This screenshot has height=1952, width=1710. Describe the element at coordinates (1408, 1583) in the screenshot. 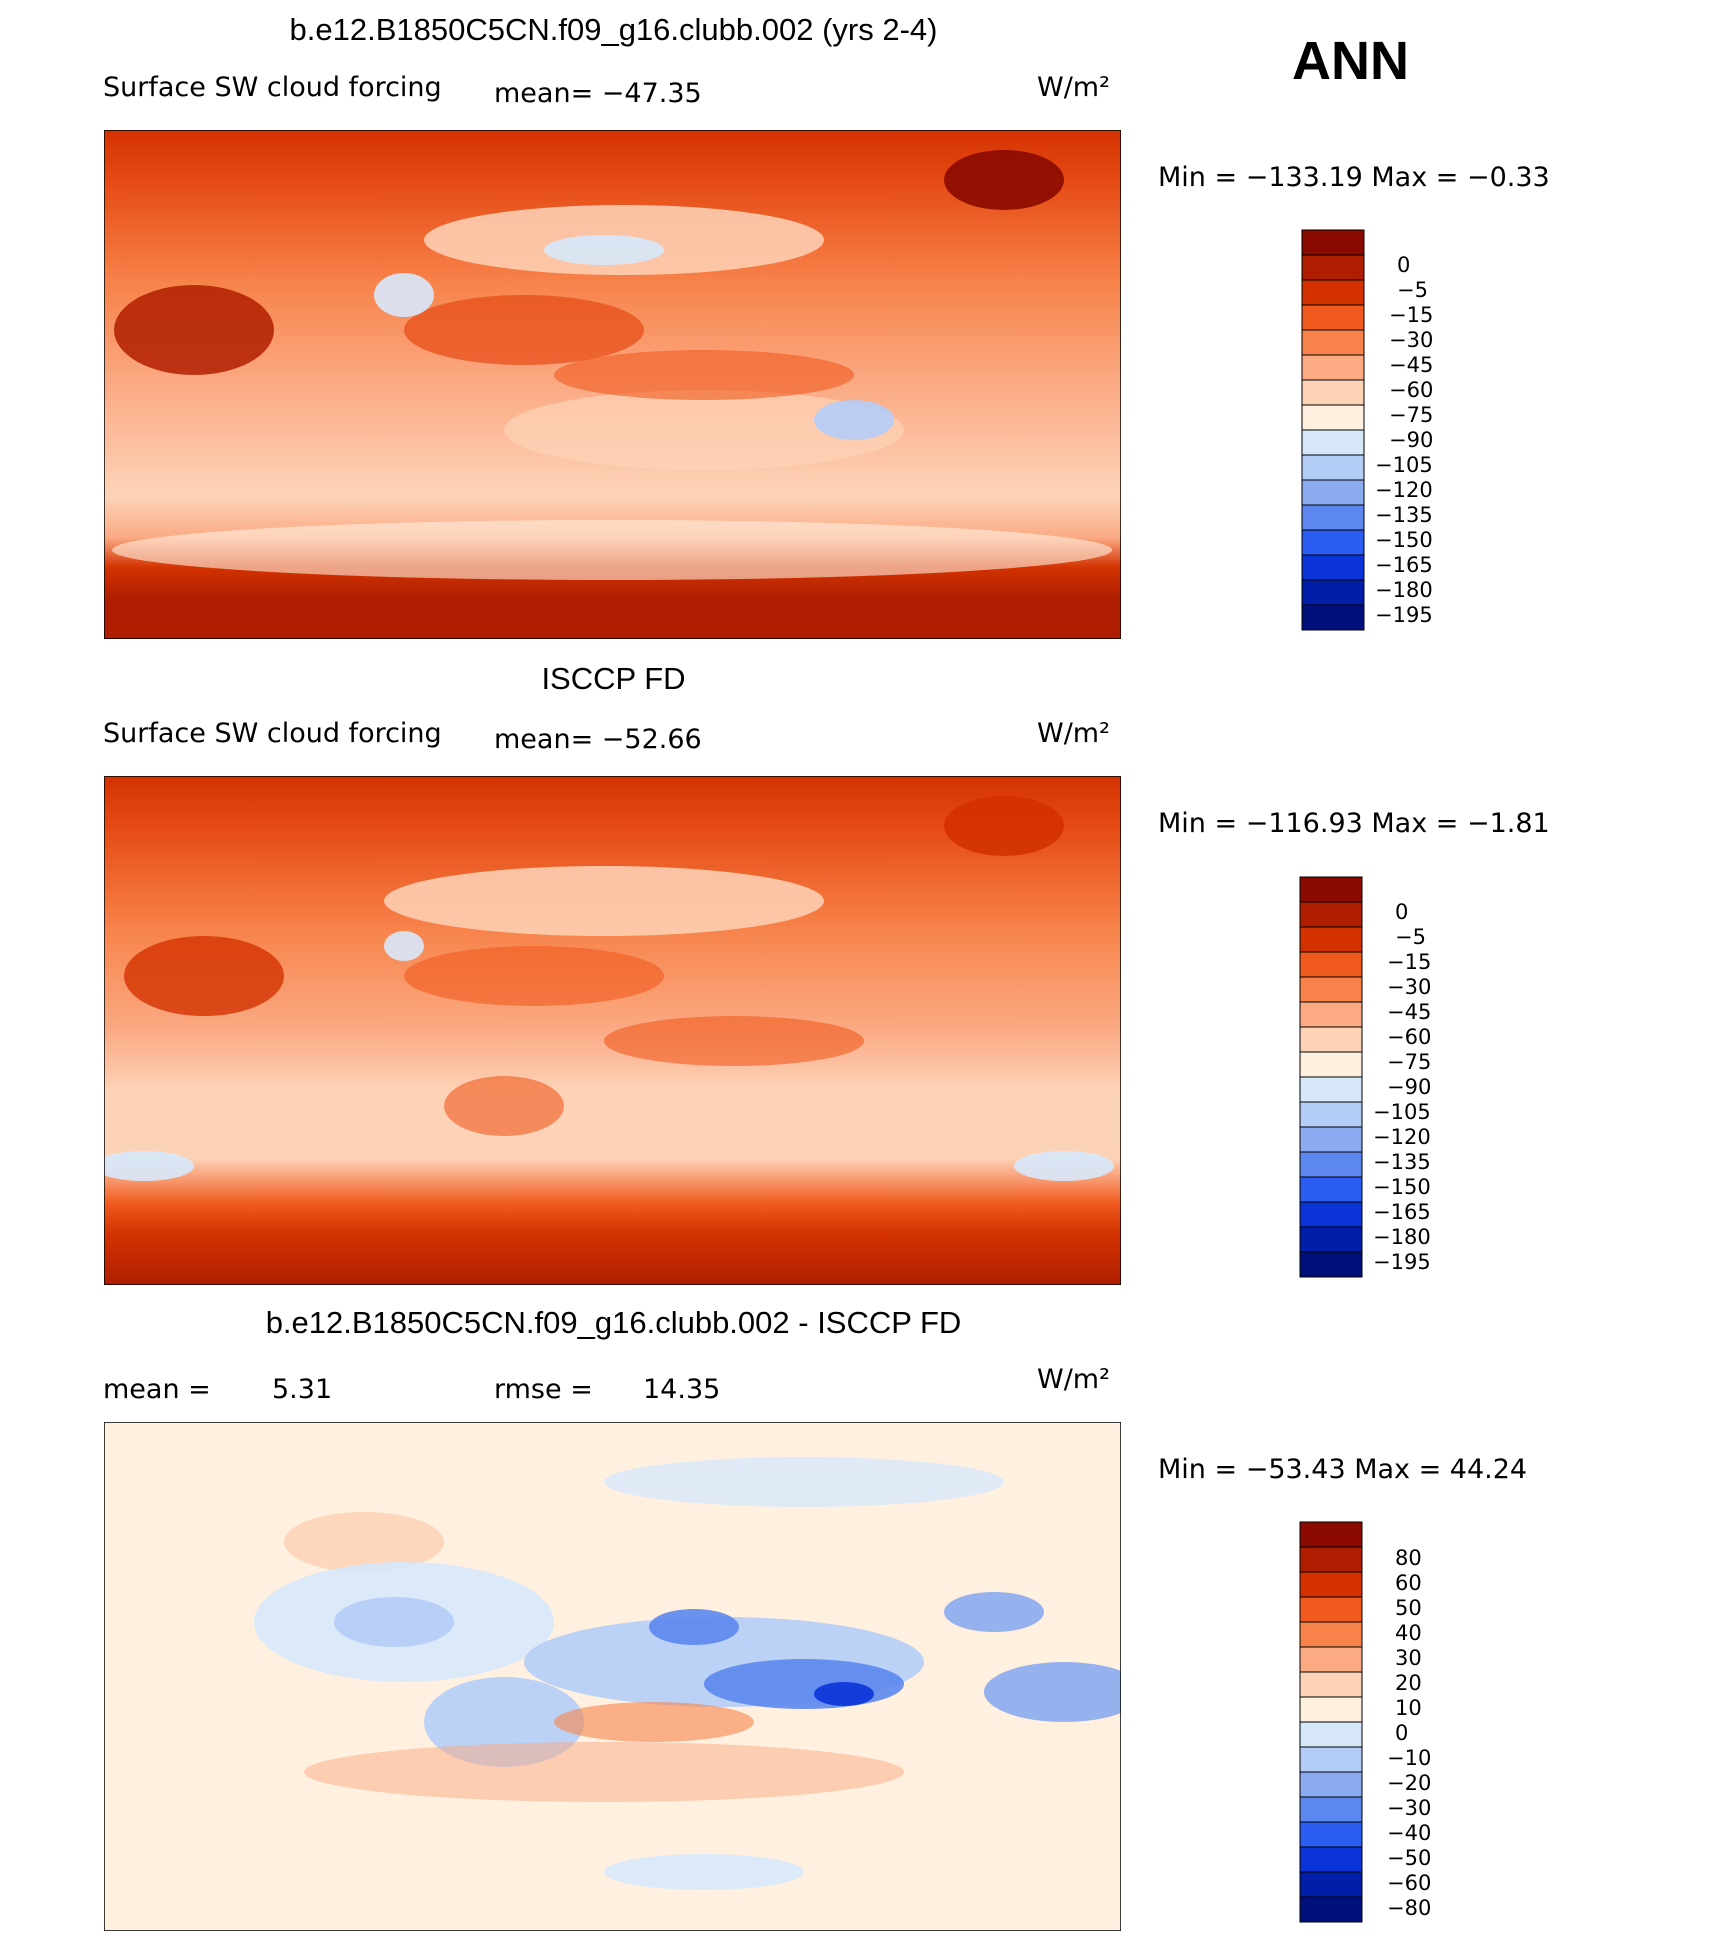

I see `colorbar-level-label: 60` at that location.